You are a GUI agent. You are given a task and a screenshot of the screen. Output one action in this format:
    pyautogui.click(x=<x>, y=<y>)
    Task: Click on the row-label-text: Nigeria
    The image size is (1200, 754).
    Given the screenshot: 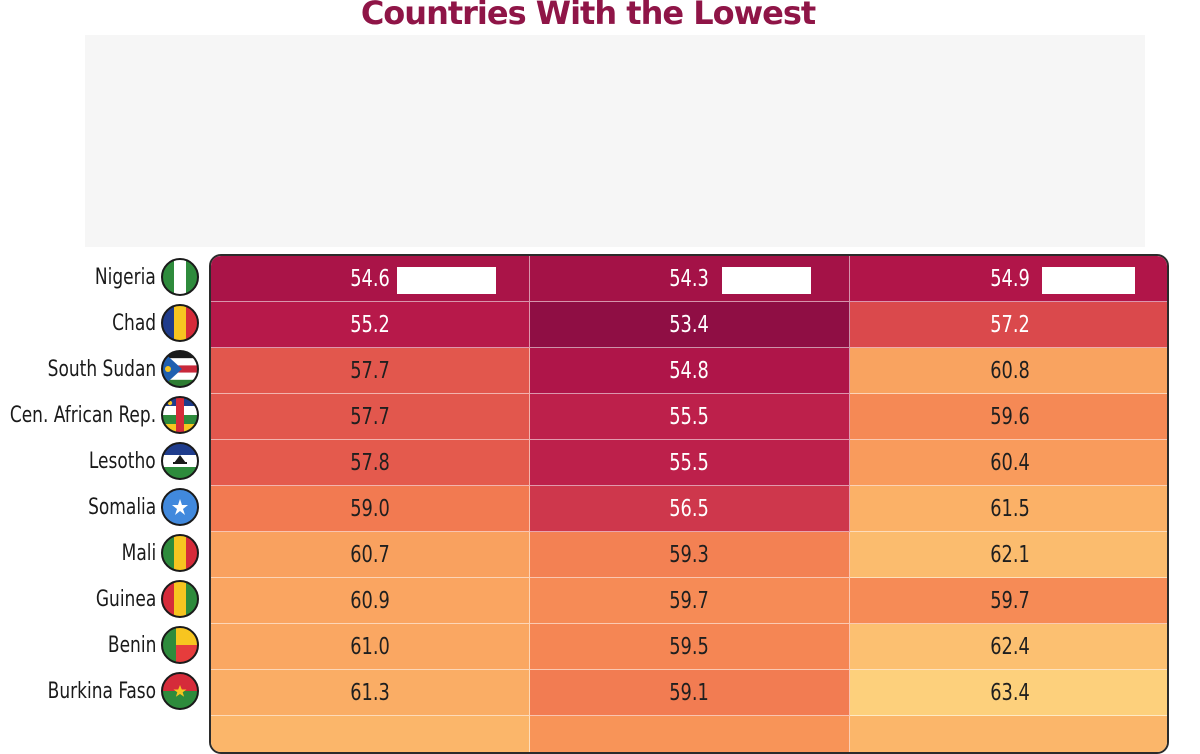 What is the action you would take?
    pyautogui.click(x=125, y=277)
    